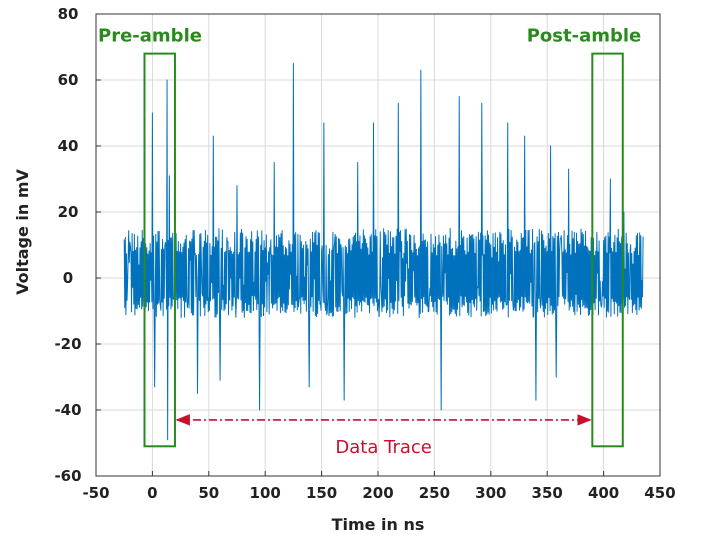  I want to click on y-tick-labels: -60 -40 -20 0 20 40 60 80, so click(67, 245).